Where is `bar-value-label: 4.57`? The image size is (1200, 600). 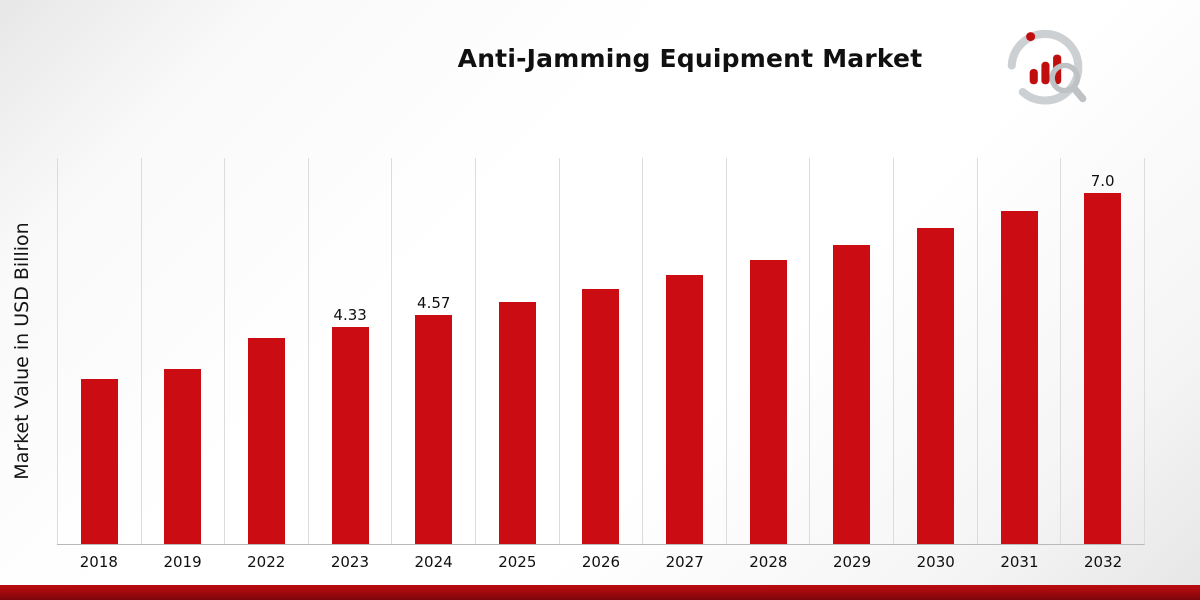
bar-value-label: 4.57 is located at coordinates (434, 302).